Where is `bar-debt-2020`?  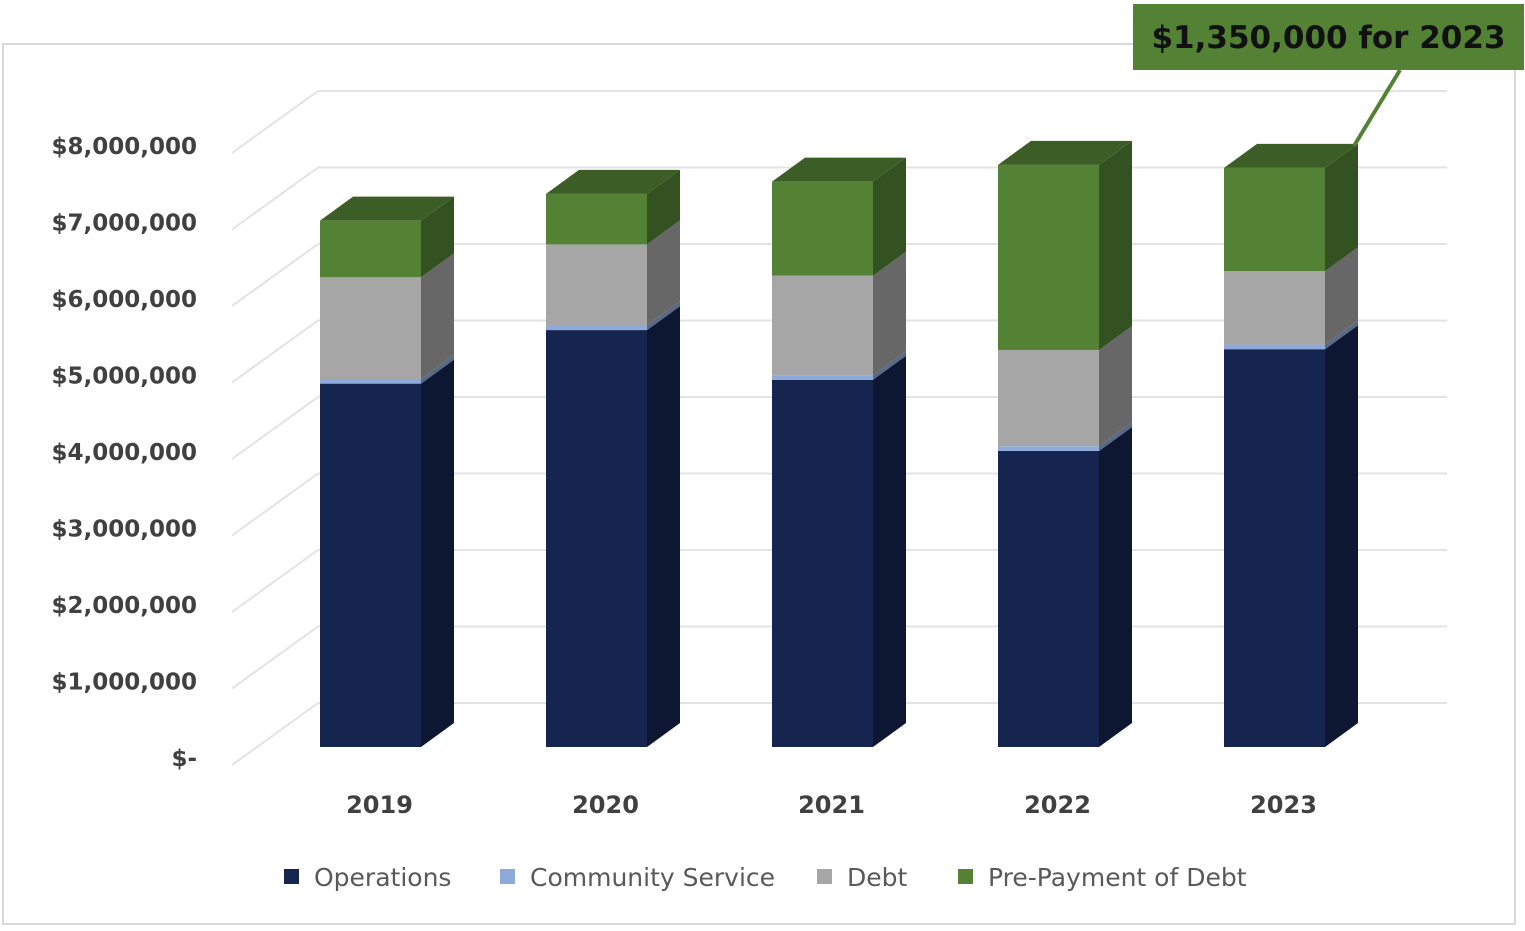
bar-debt-2020 is located at coordinates (596, 285).